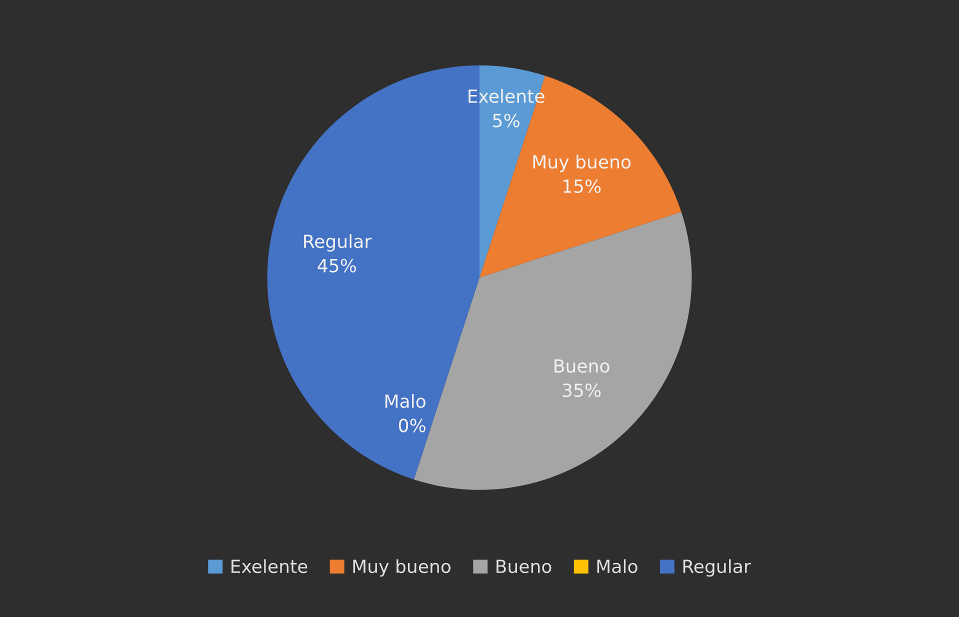 The width and height of the screenshot is (959, 617). I want to click on category-label: Malo, so click(405, 401).